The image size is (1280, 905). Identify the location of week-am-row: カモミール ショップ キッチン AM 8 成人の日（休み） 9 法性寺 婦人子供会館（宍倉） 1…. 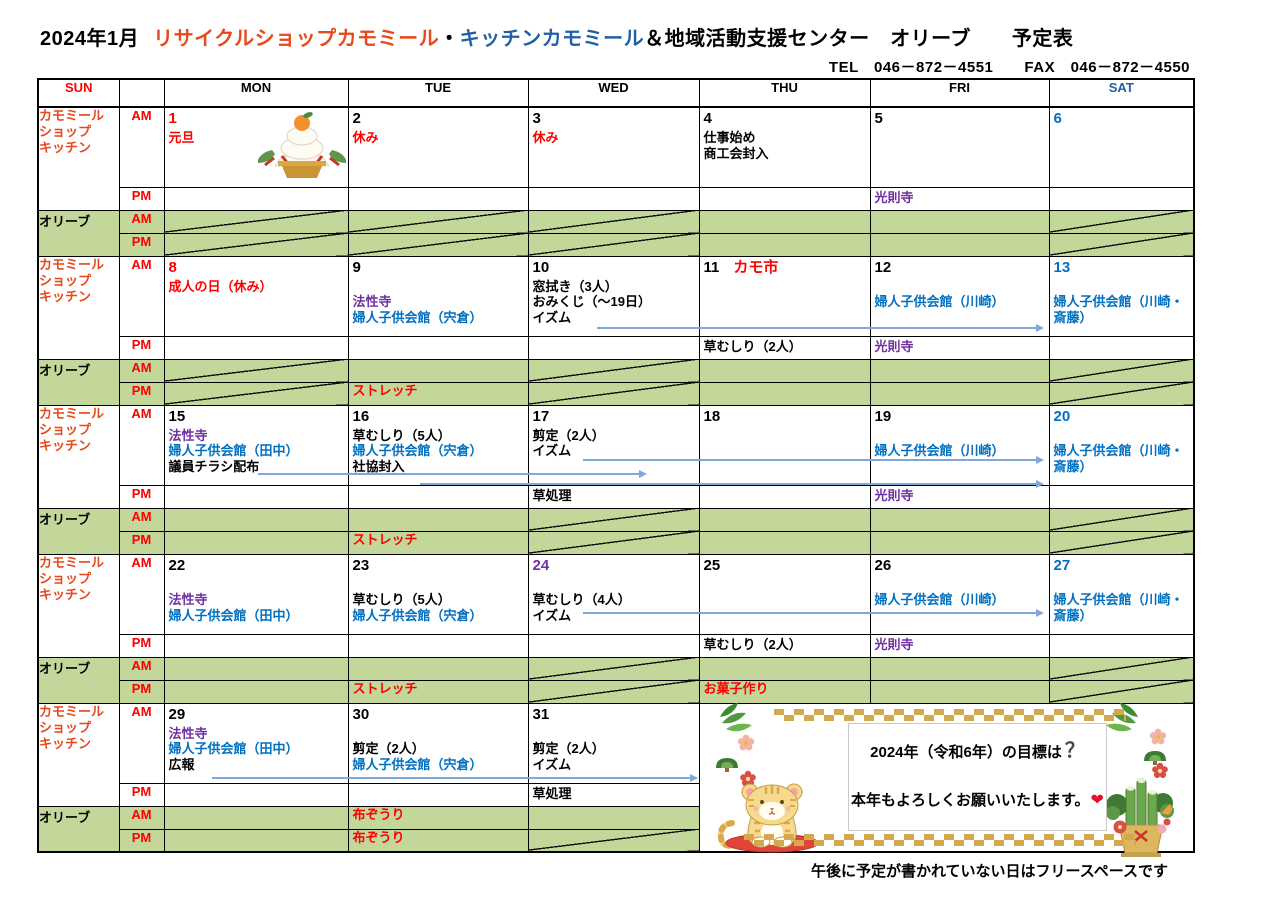
(616, 307).